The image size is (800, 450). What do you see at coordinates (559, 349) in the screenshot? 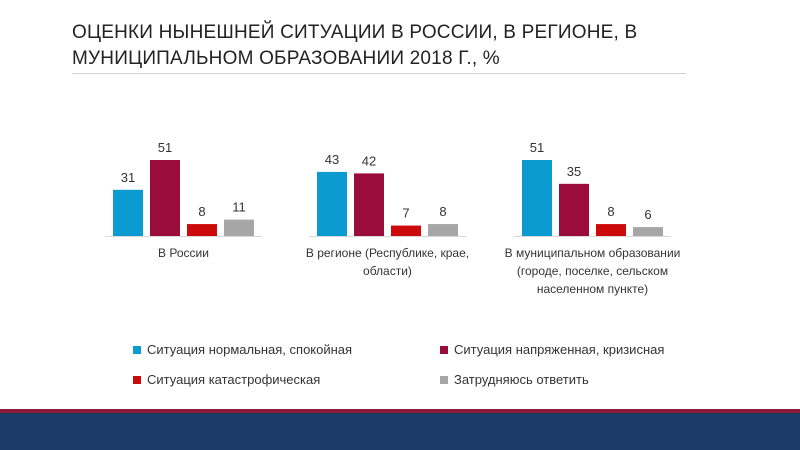
I see `legend-label: Ситуация напряженная, кризисная` at bounding box center [559, 349].